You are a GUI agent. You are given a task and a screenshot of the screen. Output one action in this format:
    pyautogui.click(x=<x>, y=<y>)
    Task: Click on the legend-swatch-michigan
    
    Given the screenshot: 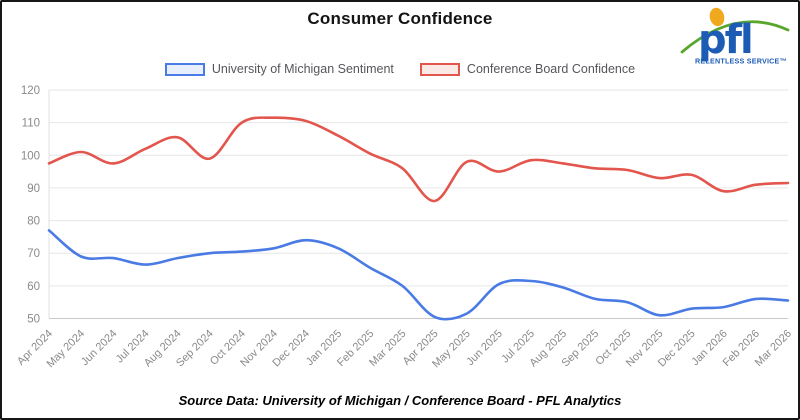 What is the action you would take?
    pyautogui.click(x=184, y=69)
    